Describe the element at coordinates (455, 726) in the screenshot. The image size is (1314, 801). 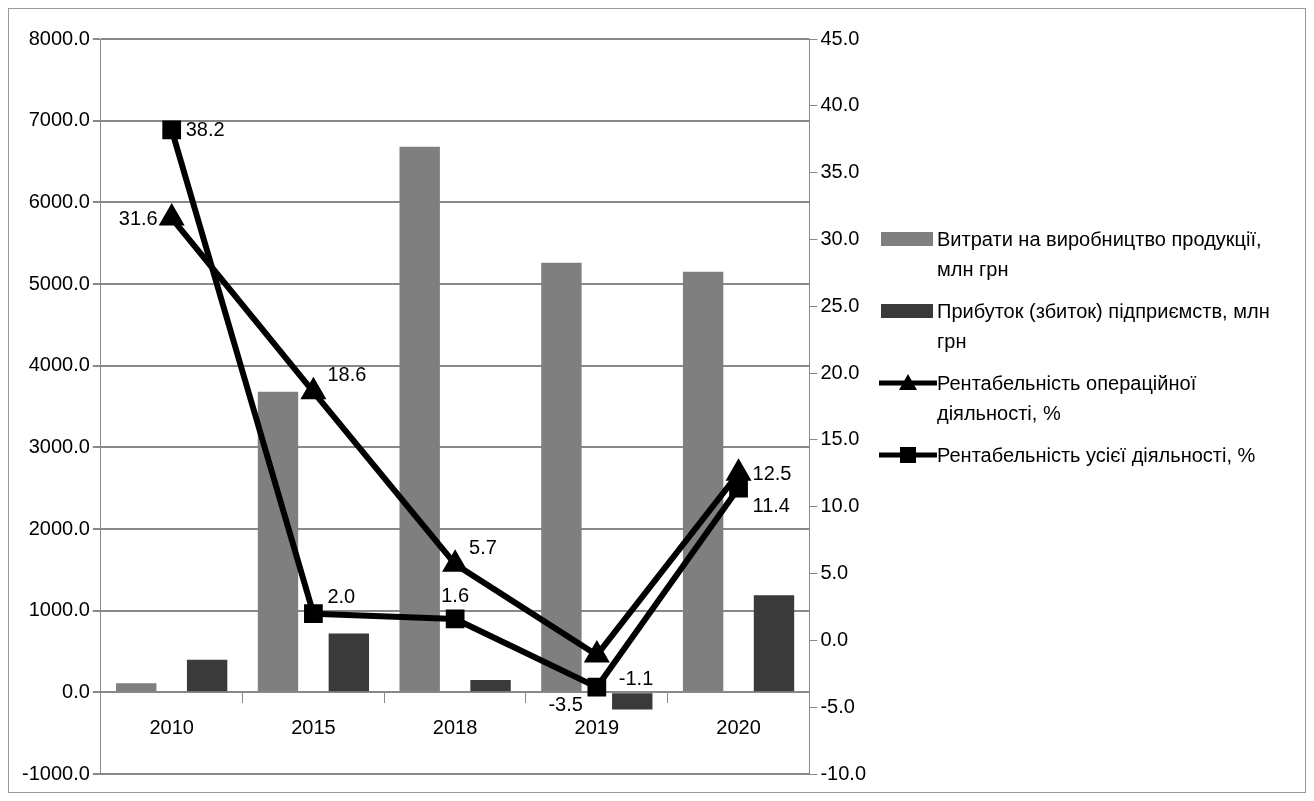
I see `x-tick-label: 2018` at that location.